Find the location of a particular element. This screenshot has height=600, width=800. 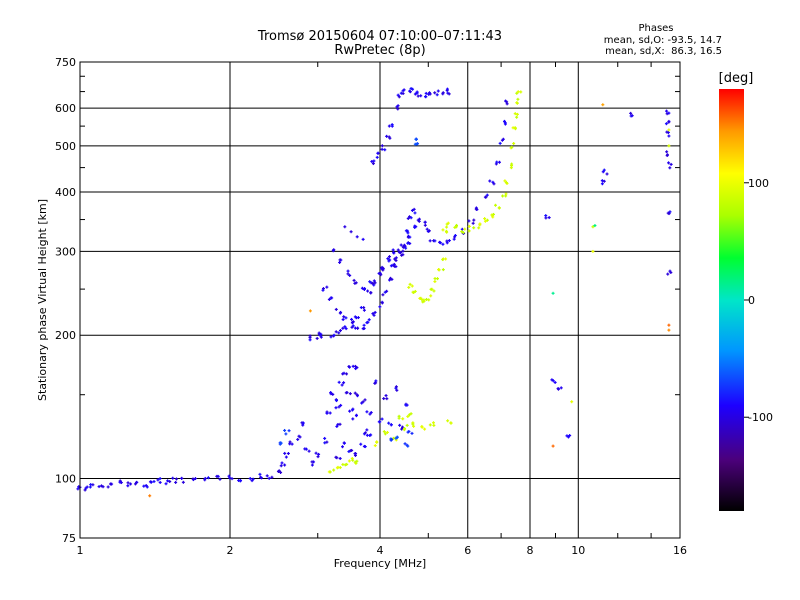

x-tick-label: 2 is located at coordinates (230, 550).